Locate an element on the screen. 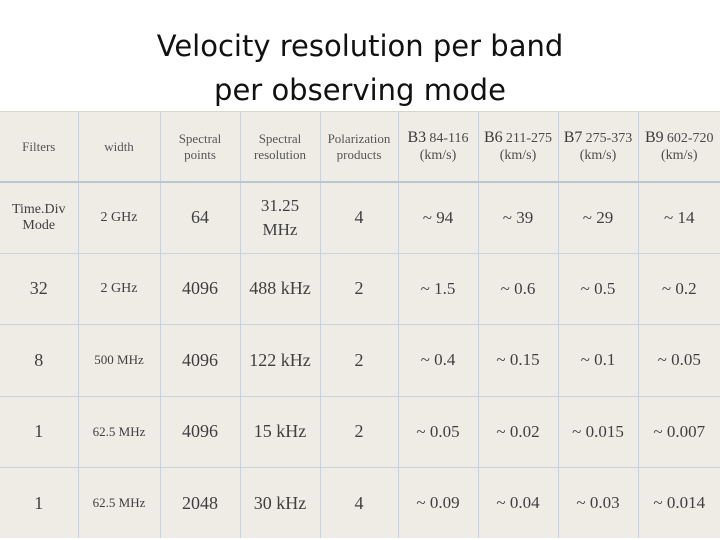  header-b3-name: B3 is located at coordinates (417, 137).